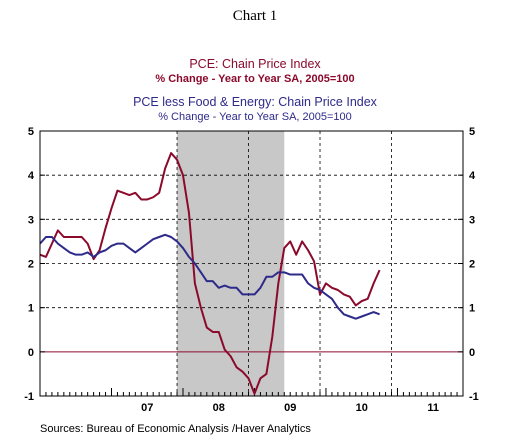  I want to click on series1-subtitle: % Change - Year to Year SA, 2005=100, so click(254, 79).